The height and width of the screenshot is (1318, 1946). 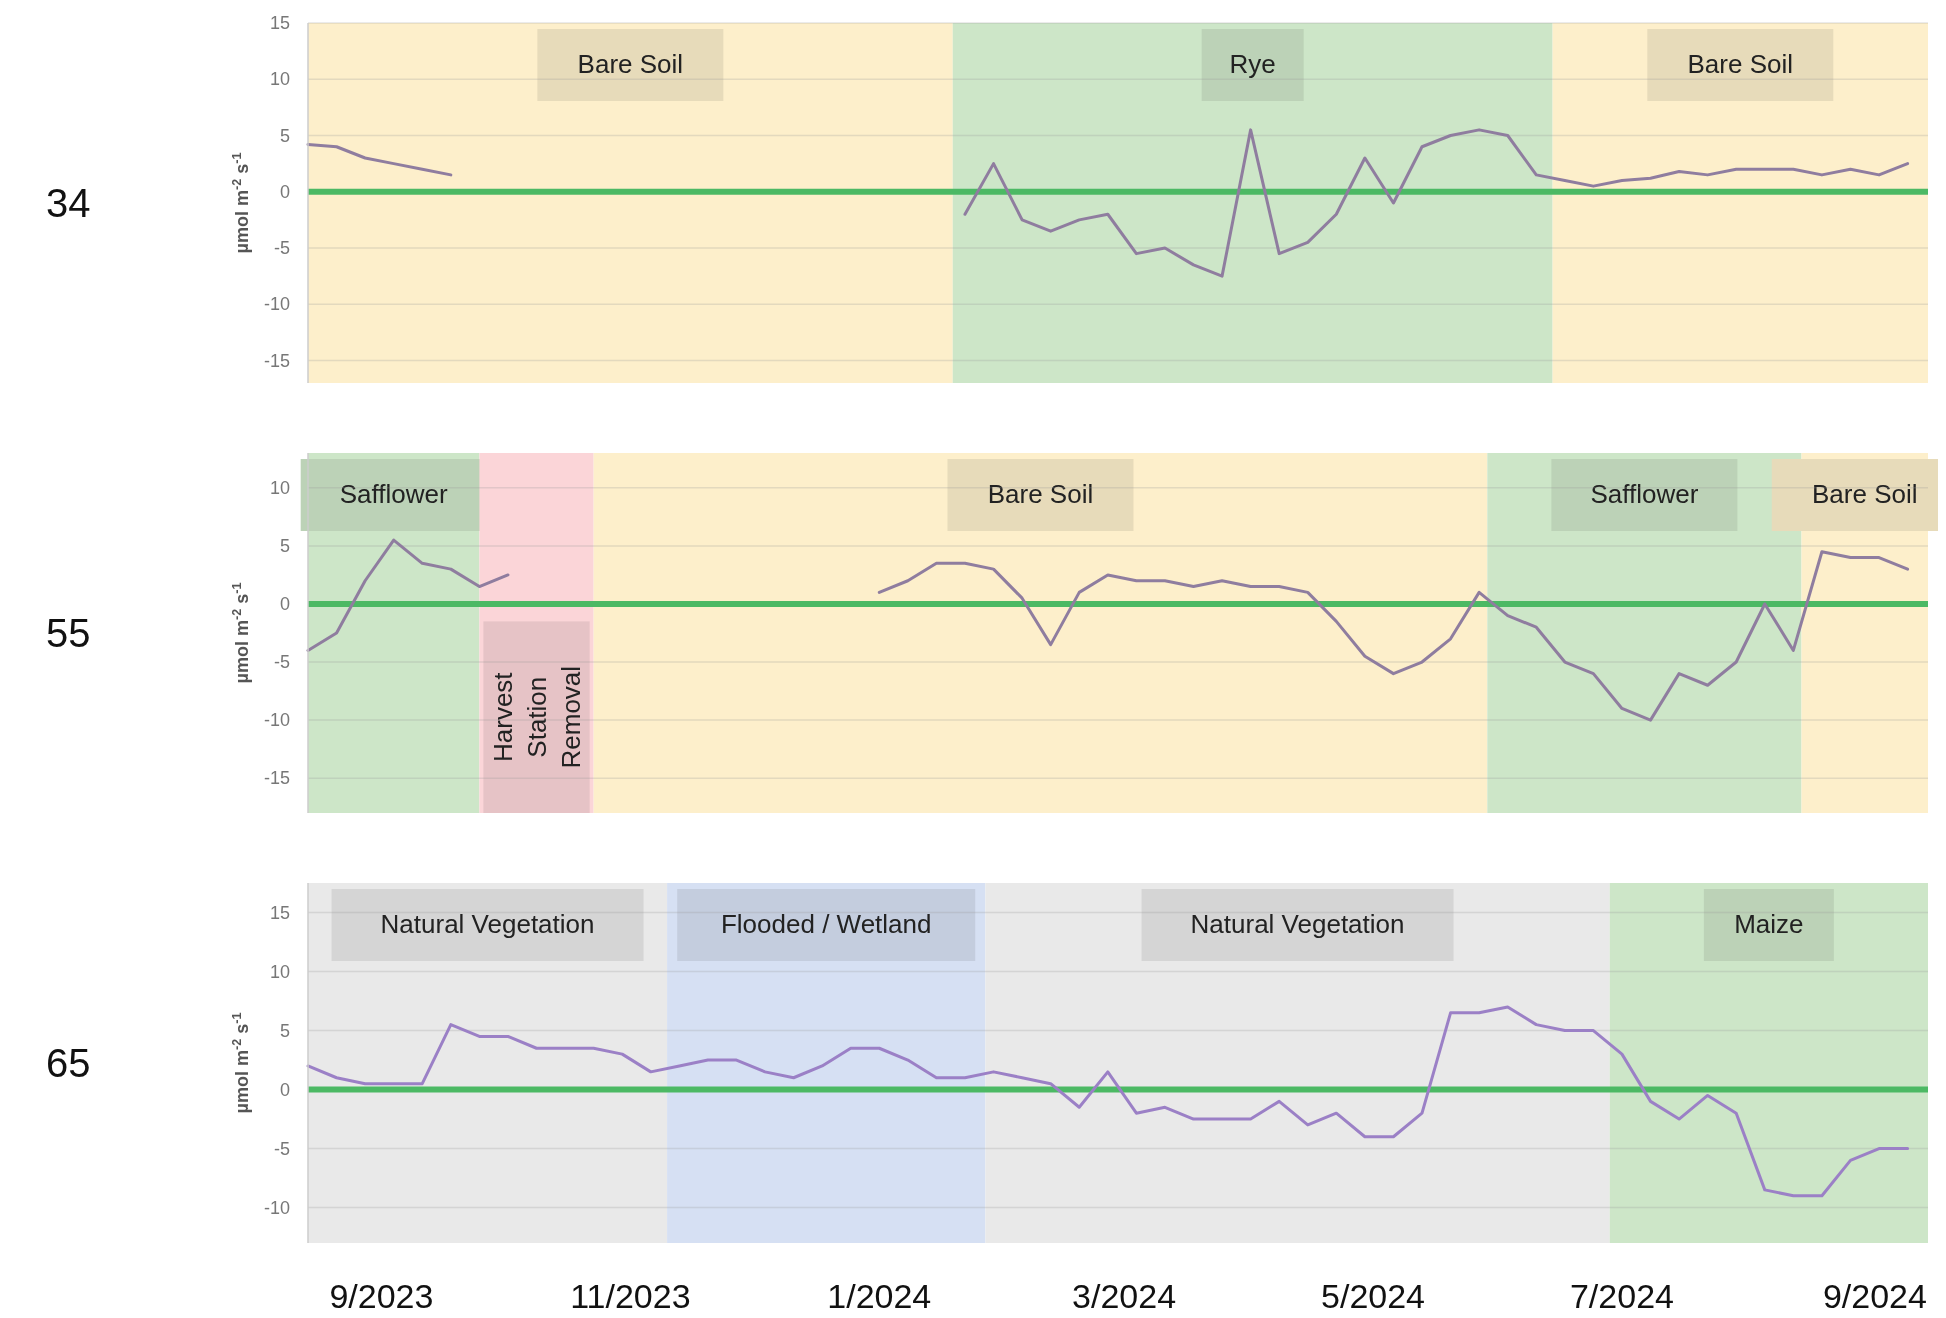 What do you see at coordinates (630, 1296) in the screenshot?
I see `x-tick-label: 11/2023` at bounding box center [630, 1296].